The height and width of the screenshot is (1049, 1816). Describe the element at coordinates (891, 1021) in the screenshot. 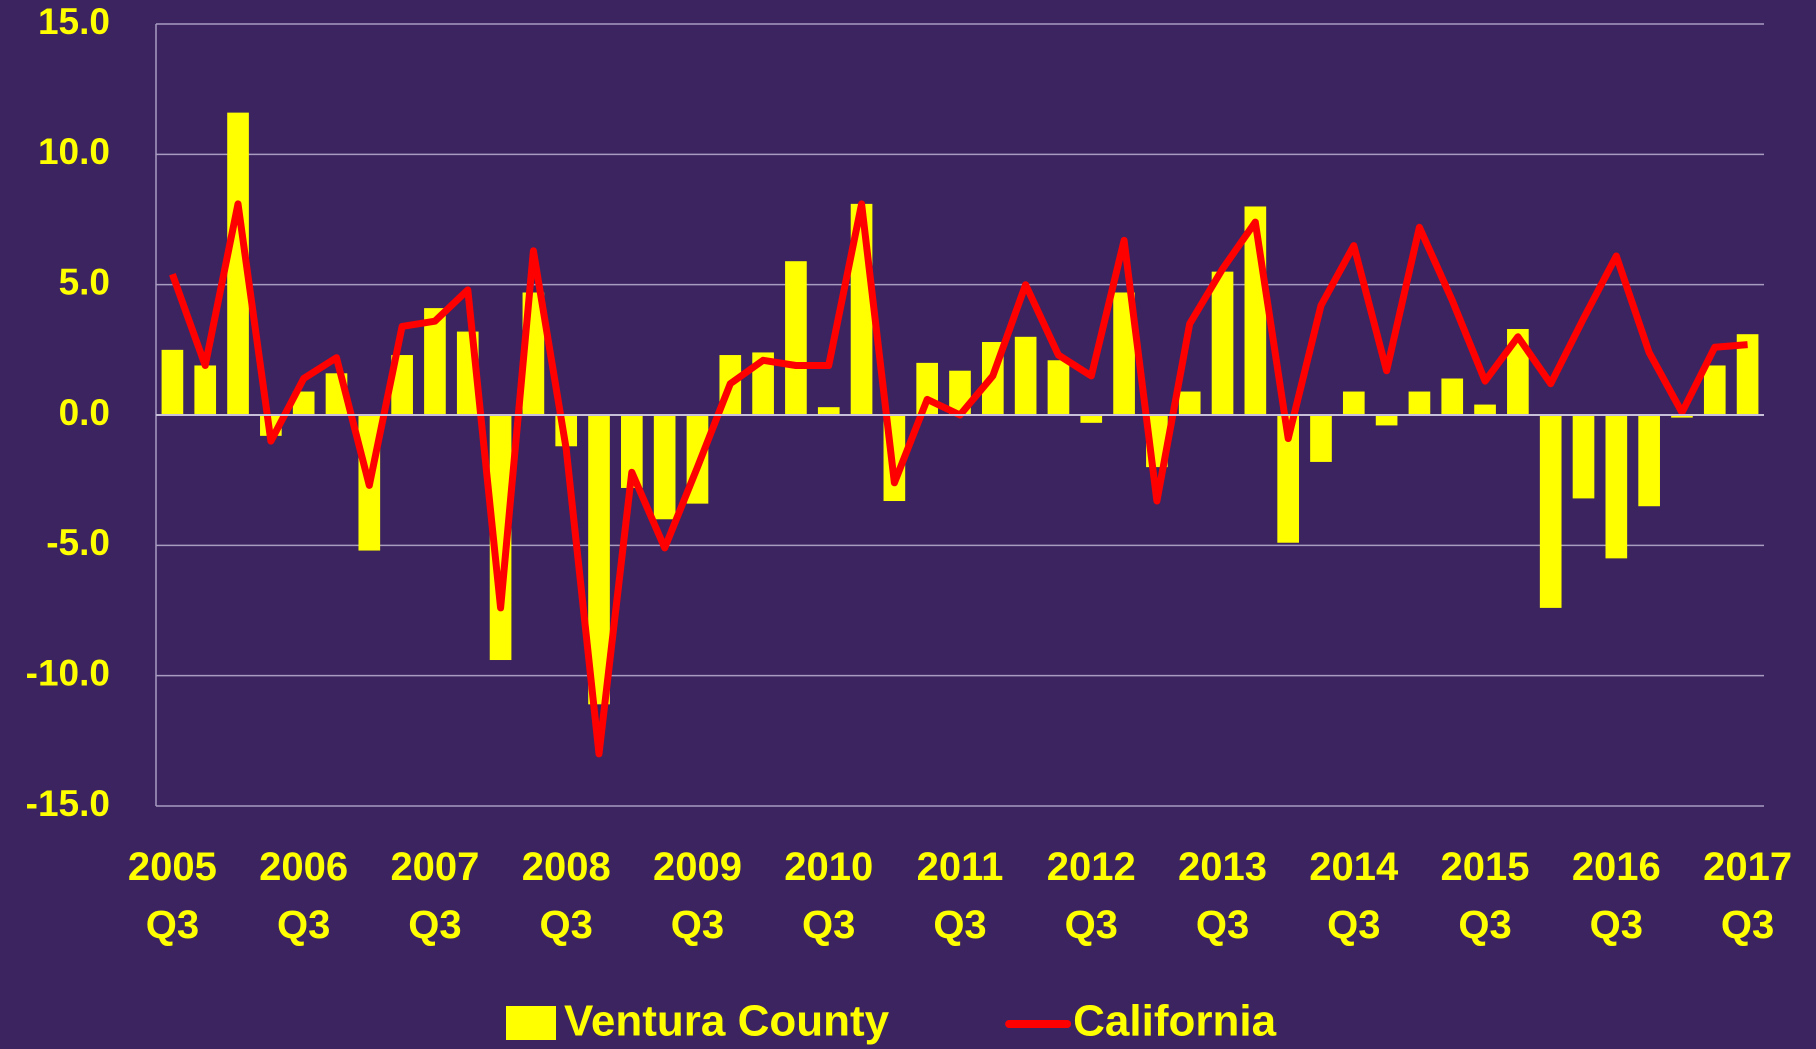

I see `legend: Ventura County California` at that location.